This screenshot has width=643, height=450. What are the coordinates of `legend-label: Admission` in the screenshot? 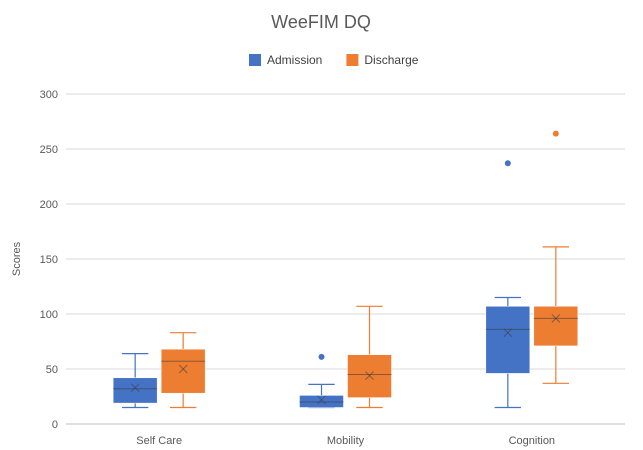 It's located at (294, 60).